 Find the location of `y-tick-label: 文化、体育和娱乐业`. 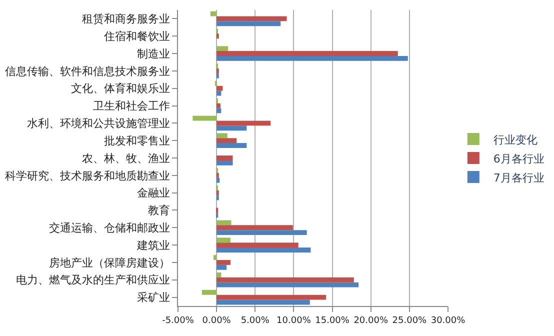

y-tick-label: 文化、体育和娱乐业 is located at coordinates (120, 89).